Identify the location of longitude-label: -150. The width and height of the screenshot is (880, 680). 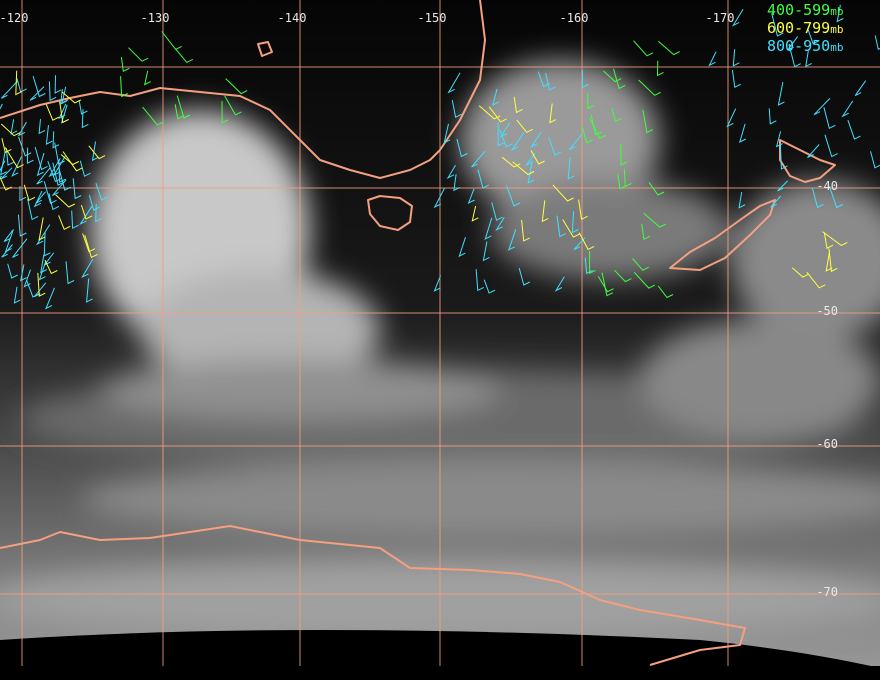
(432, 18).